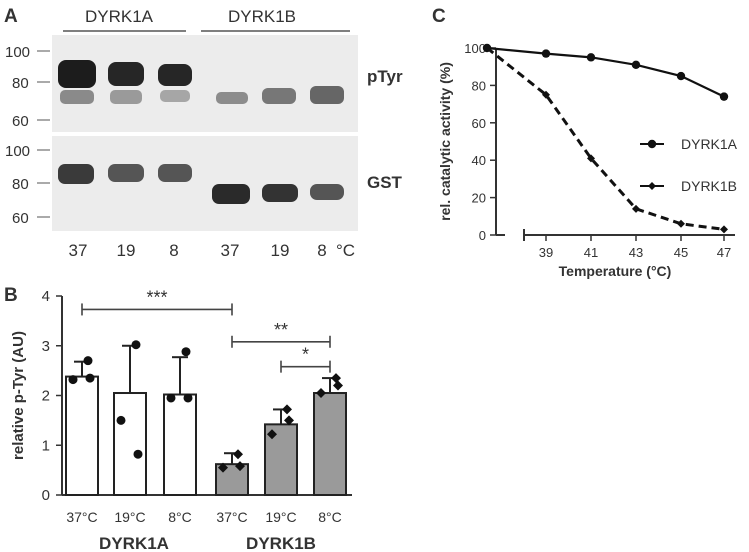  I want to click on panel-a-letter: A, so click(11, 16).